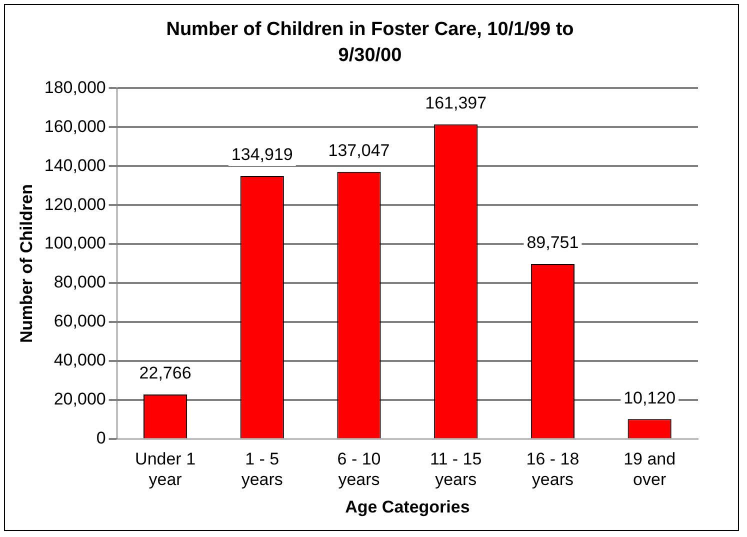 Image resolution: width=747 pixels, height=537 pixels. What do you see at coordinates (80, 282) in the screenshot?
I see `y-tick-label: 80,000` at bounding box center [80, 282].